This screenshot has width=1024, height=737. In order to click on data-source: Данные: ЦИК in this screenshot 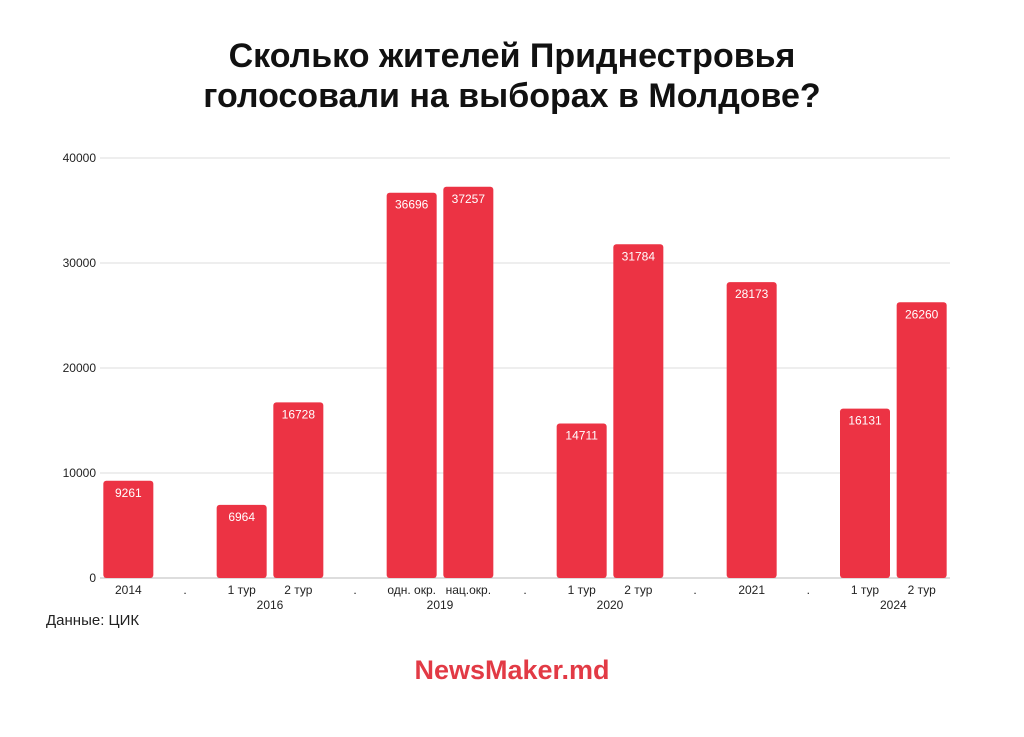, I will do `click(93, 620)`.